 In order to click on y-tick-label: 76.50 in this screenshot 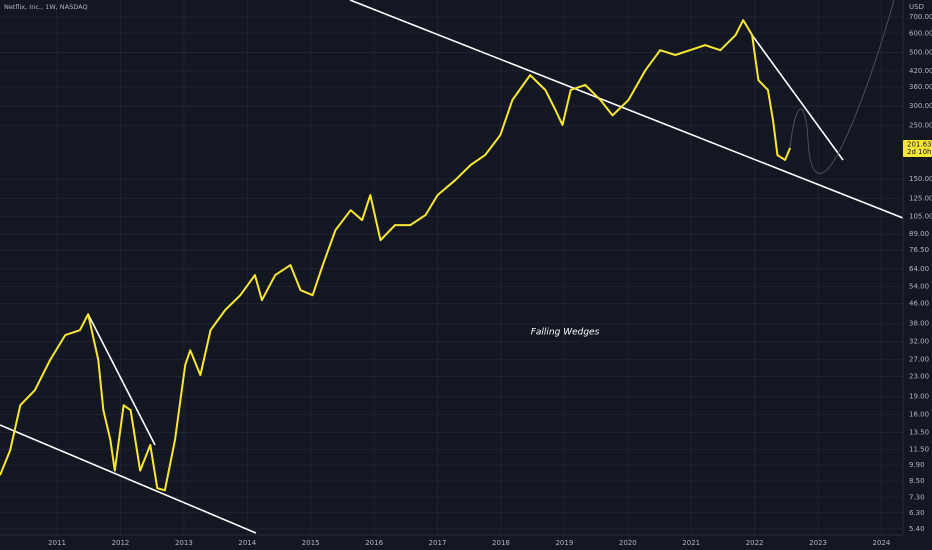, I will do `click(919, 250)`.